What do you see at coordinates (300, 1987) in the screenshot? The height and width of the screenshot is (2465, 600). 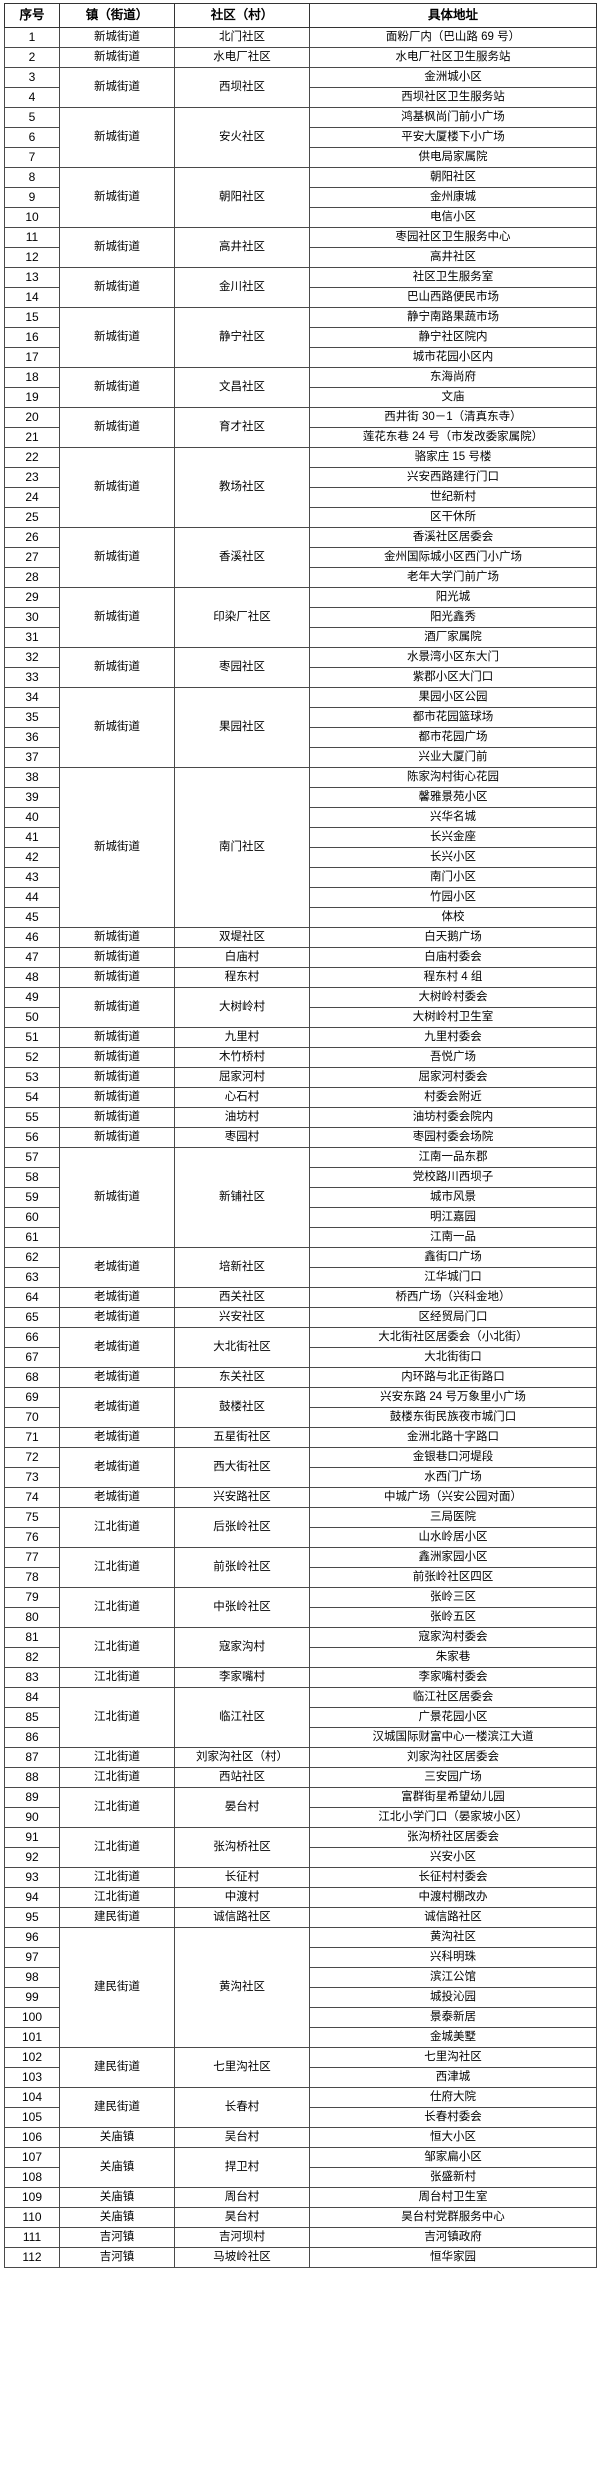 I see `table-row: 96 建民街道 黄沟社区 黄沟社区` at bounding box center [300, 1987].